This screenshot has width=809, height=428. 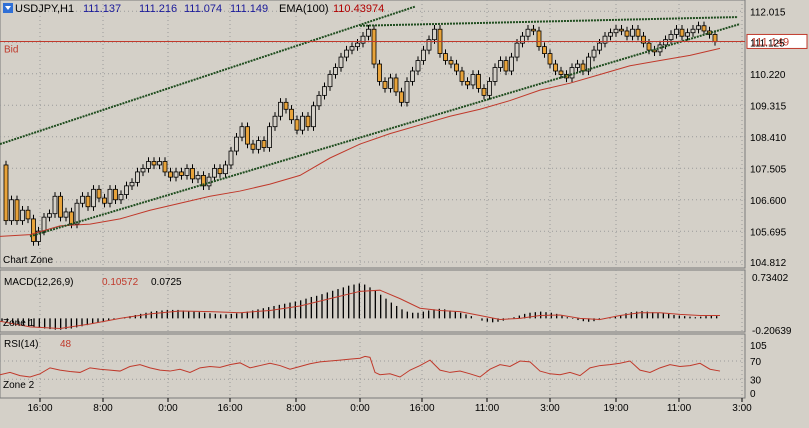 I want to click on rsi-tick-label: 30, so click(x=756, y=380).